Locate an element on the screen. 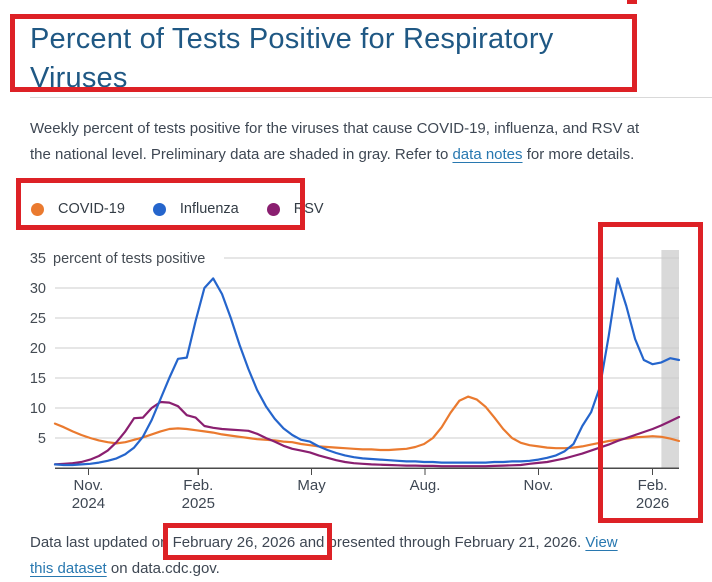 This screenshot has width=712, height=582. rsv-dot-icon is located at coordinates (273, 209).